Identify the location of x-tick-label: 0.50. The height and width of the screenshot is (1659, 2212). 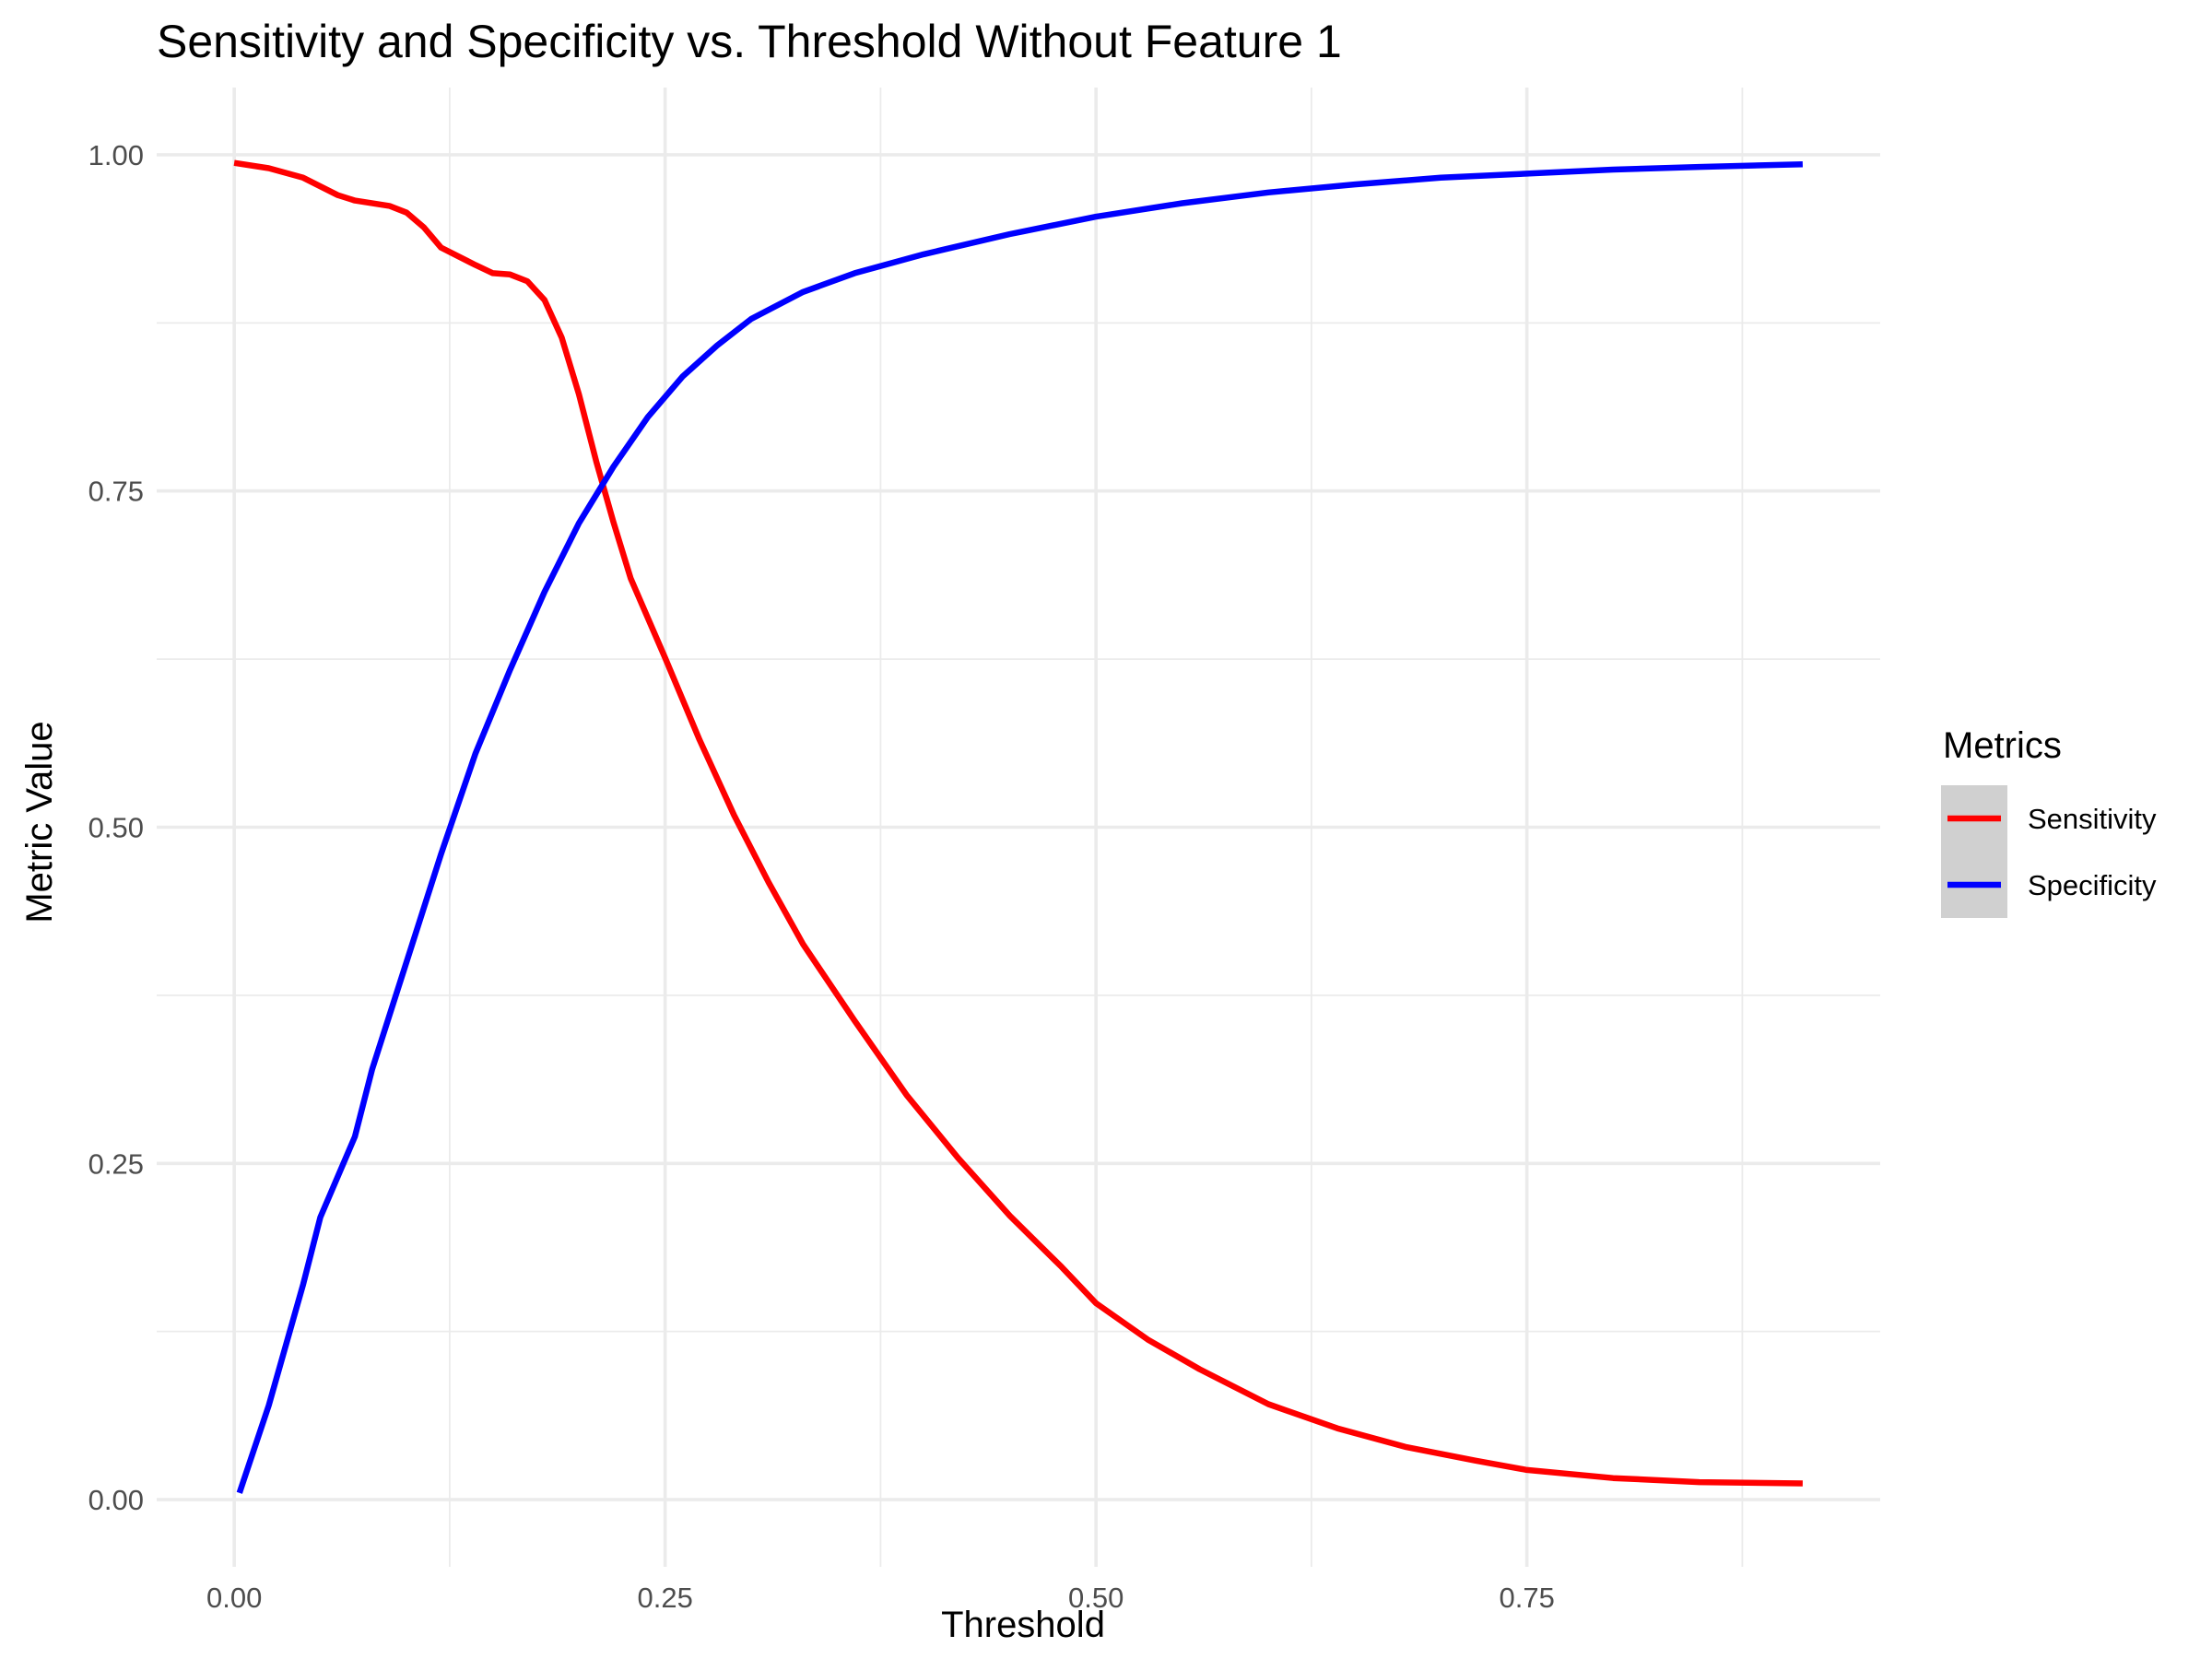
(1096, 1598).